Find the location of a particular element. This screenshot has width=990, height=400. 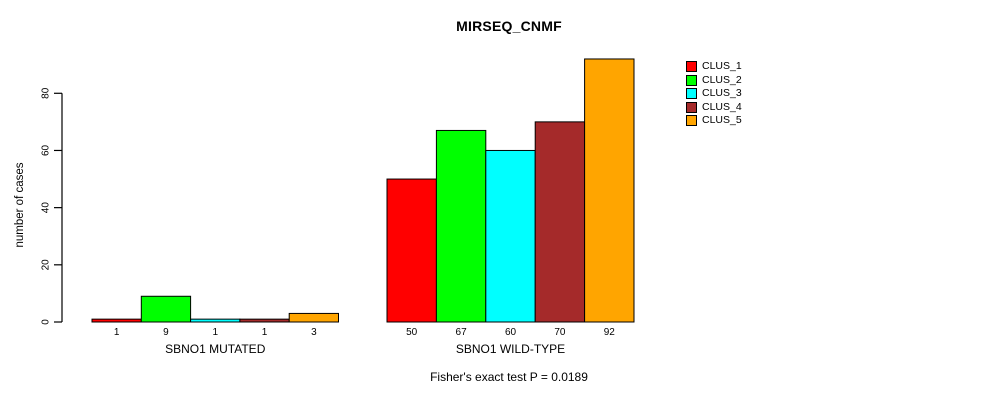

legend-label: CLUS_3 is located at coordinates (722, 93).